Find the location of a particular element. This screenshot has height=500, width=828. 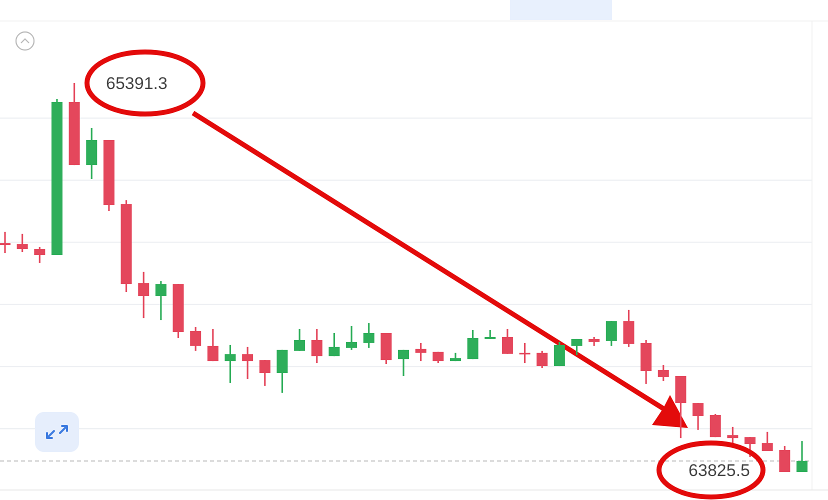

annotation: 65391.3 is located at coordinates (137, 83).